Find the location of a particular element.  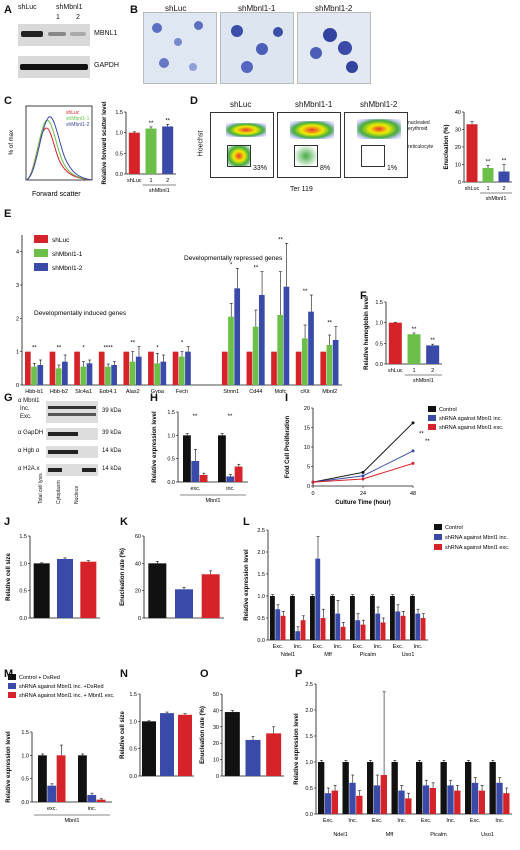

chart-e-ytick-label: 0 is located at coordinates (17, 386).